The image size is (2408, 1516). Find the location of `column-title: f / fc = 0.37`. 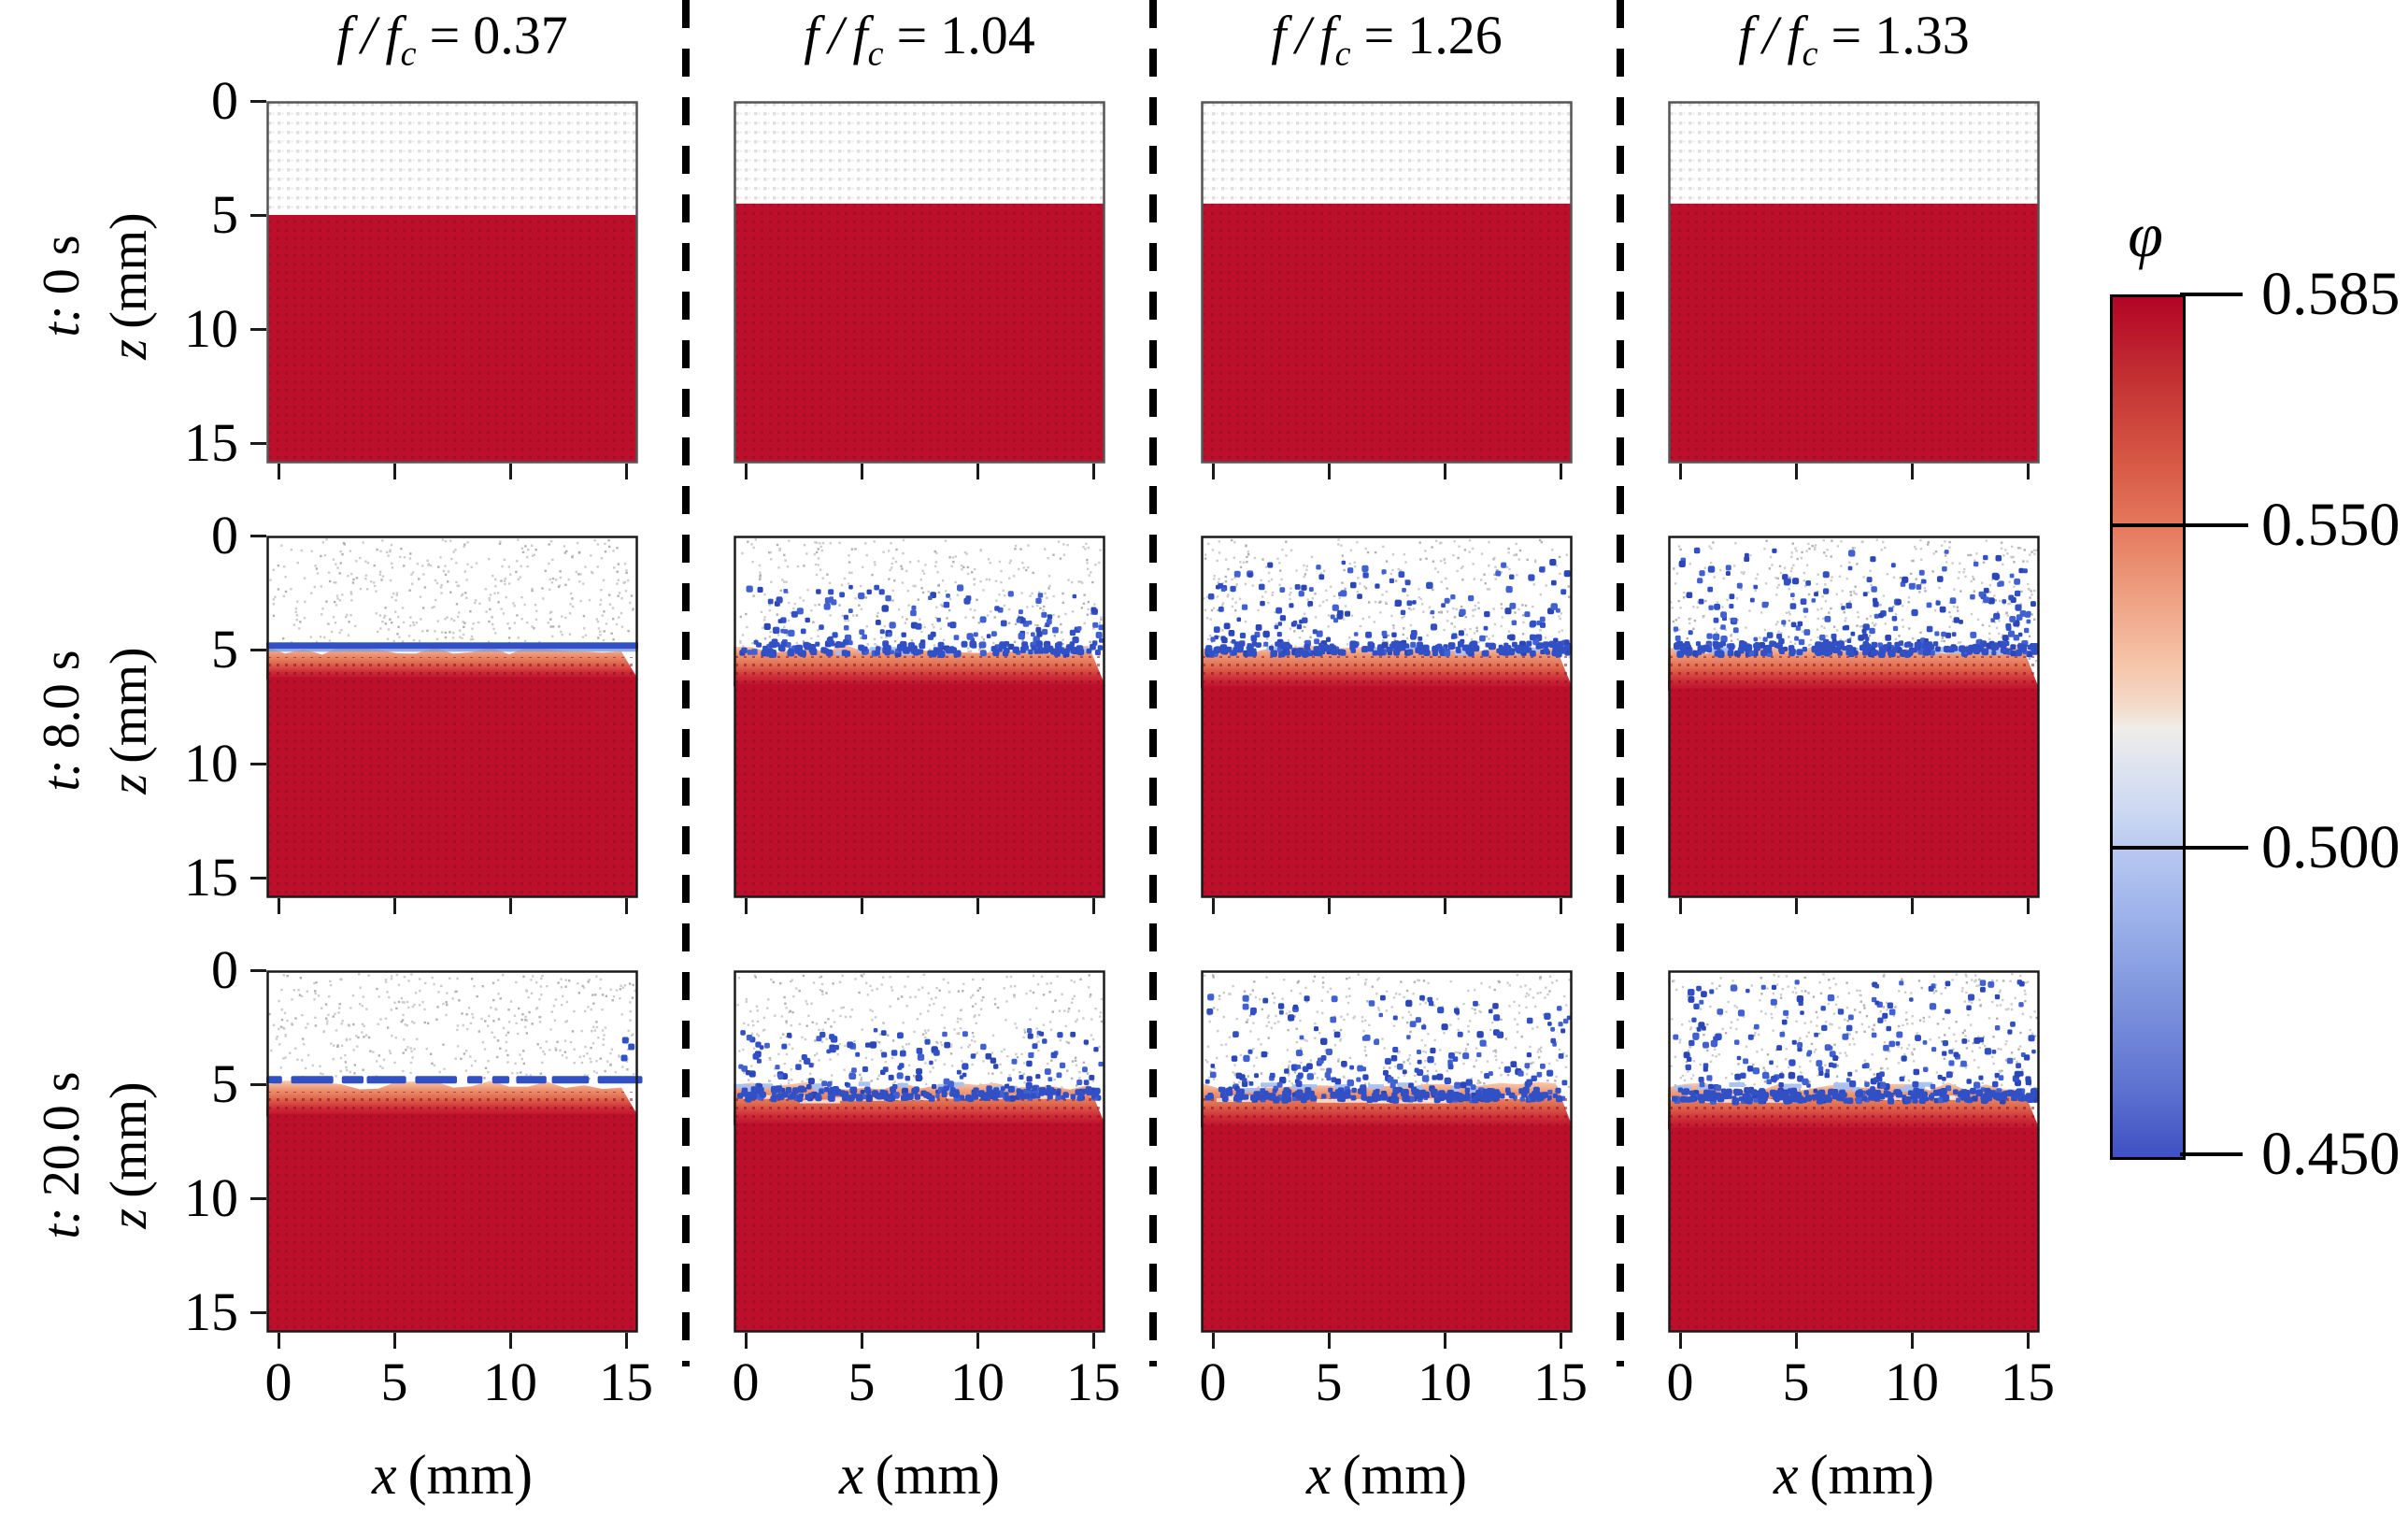

column-title: f / fc = 0.37 is located at coordinates (452, 38).